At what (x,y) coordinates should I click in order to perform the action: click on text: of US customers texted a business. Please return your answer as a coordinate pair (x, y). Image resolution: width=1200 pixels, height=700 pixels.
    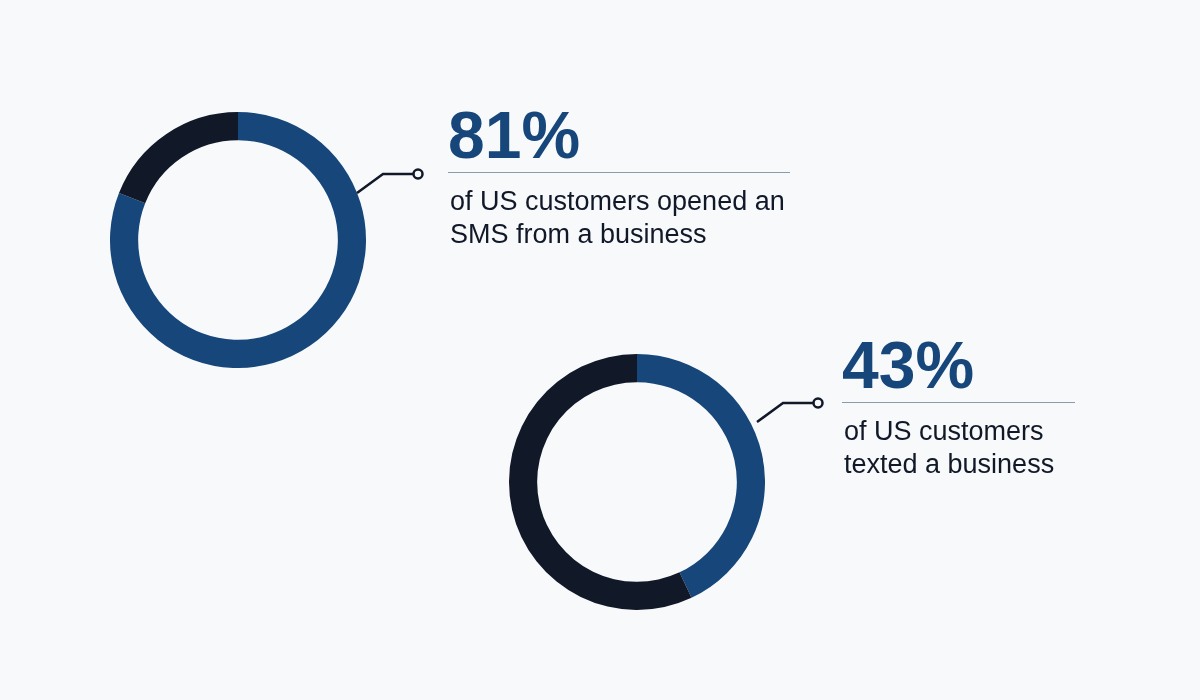
    Looking at the image, I should click on (950, 448).